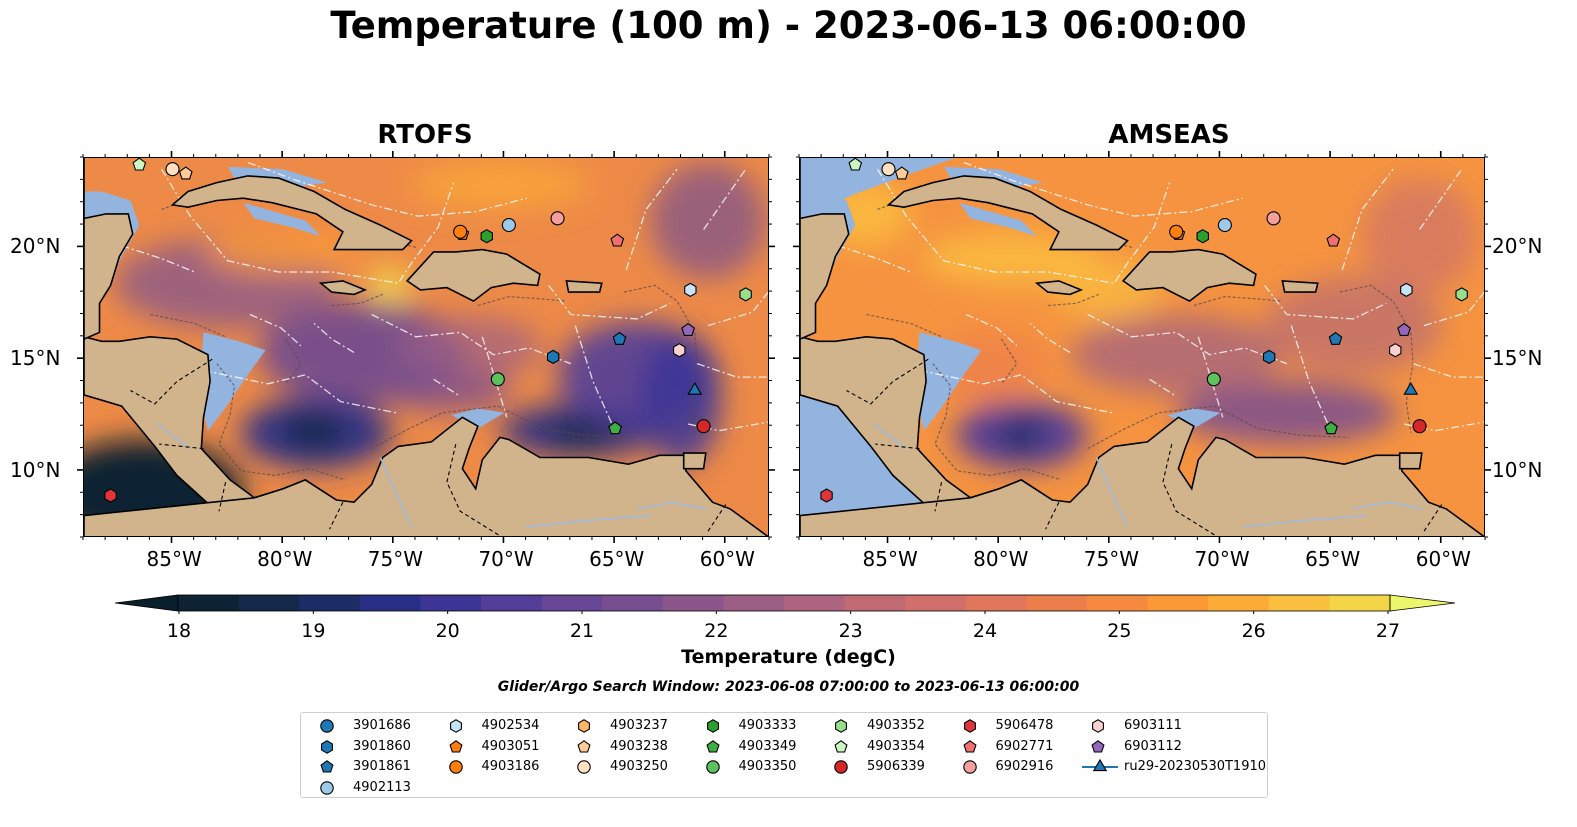 The width and height of the screenshot is (1577, 827). Describe the element at coordinates (617, 559) in the screenshot. I see `lon-tick-label: 65°W` at that location.